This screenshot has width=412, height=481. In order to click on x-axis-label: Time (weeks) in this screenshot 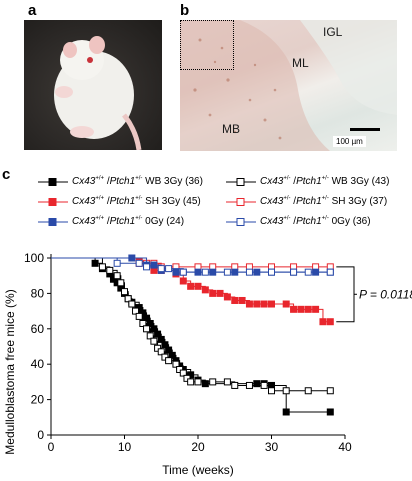, I will do `click(198, 470)`.